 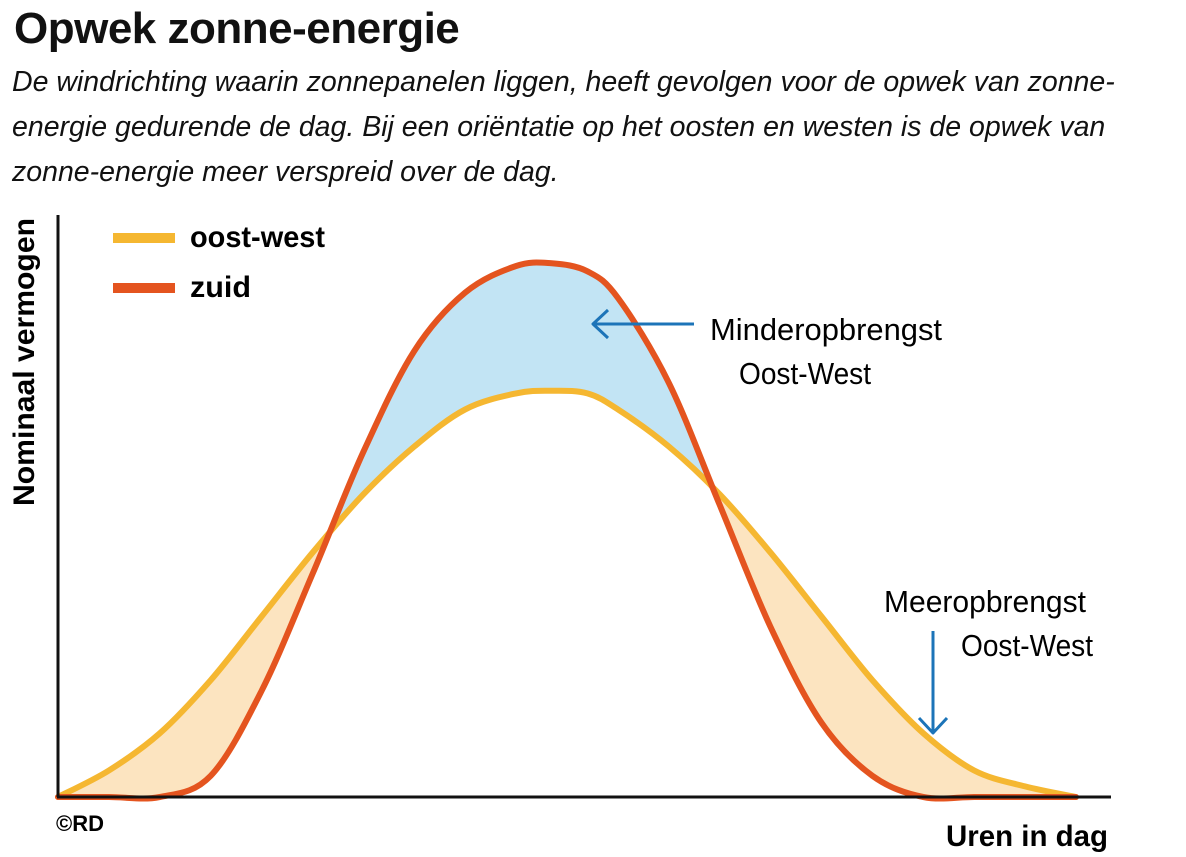 I want to click on arrow-meer-head, so click(x=933, y=725).